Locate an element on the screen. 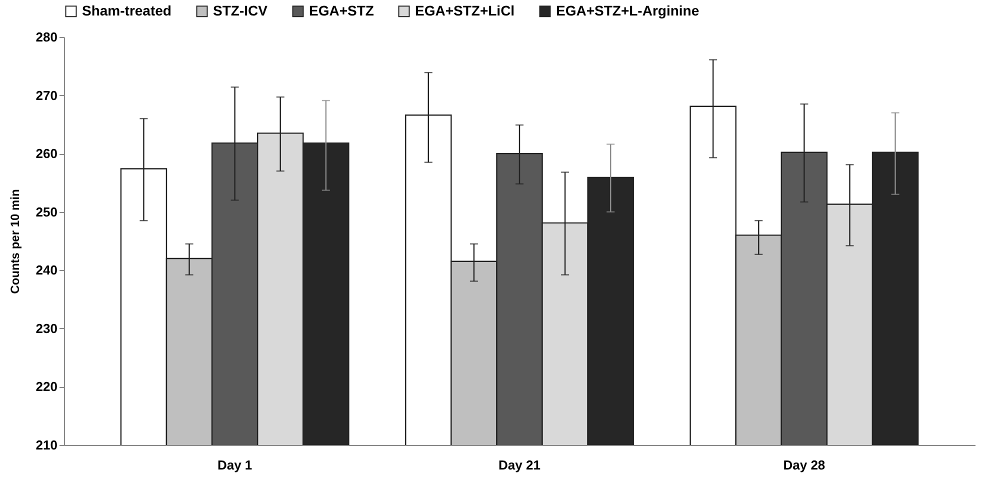 This screenshot has width=993, height=484. y-tick-label: 210 is located at coordinates (47, 445).